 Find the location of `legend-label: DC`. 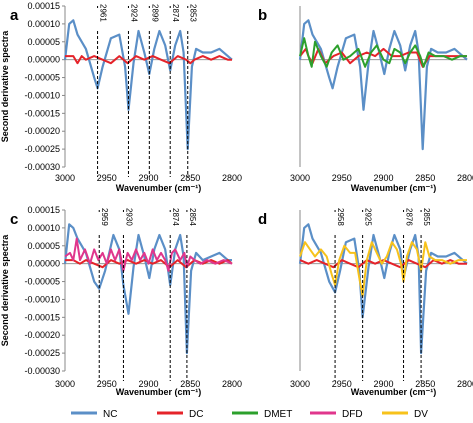

legend-label: DC is located at coordinates (196, 414).